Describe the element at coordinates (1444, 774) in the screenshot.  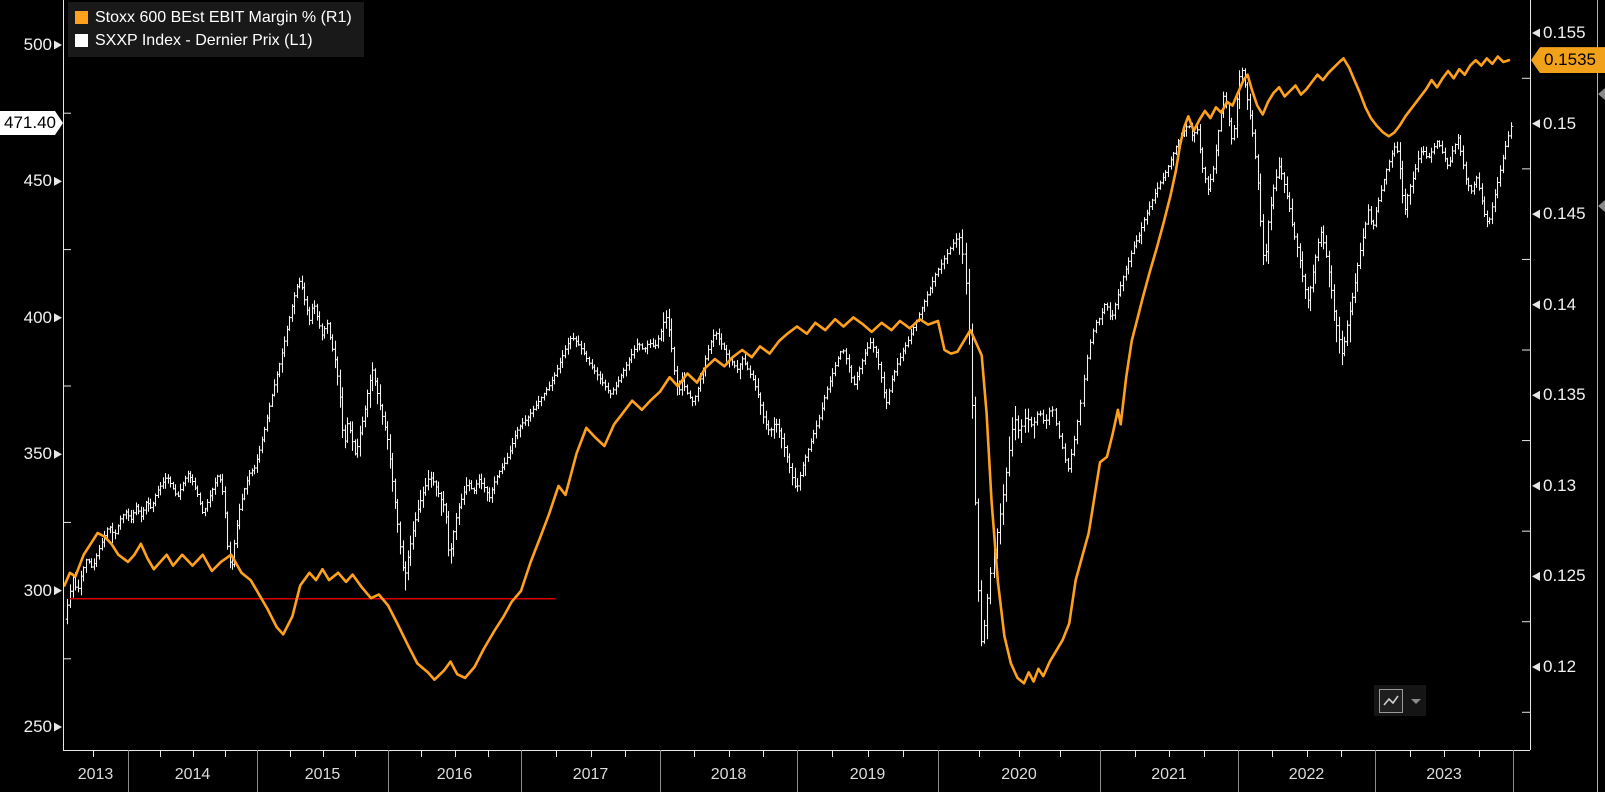
I see `x-axis-year-label: 2023` at that location.